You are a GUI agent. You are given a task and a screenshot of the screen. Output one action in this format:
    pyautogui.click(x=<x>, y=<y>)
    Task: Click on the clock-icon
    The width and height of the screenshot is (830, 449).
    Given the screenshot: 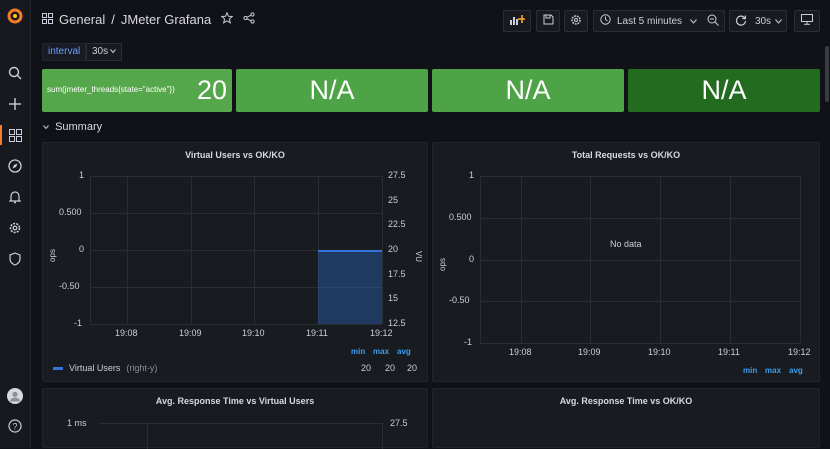 What is the action you would take?
    pyautogui.click(x=605, y=21)
    